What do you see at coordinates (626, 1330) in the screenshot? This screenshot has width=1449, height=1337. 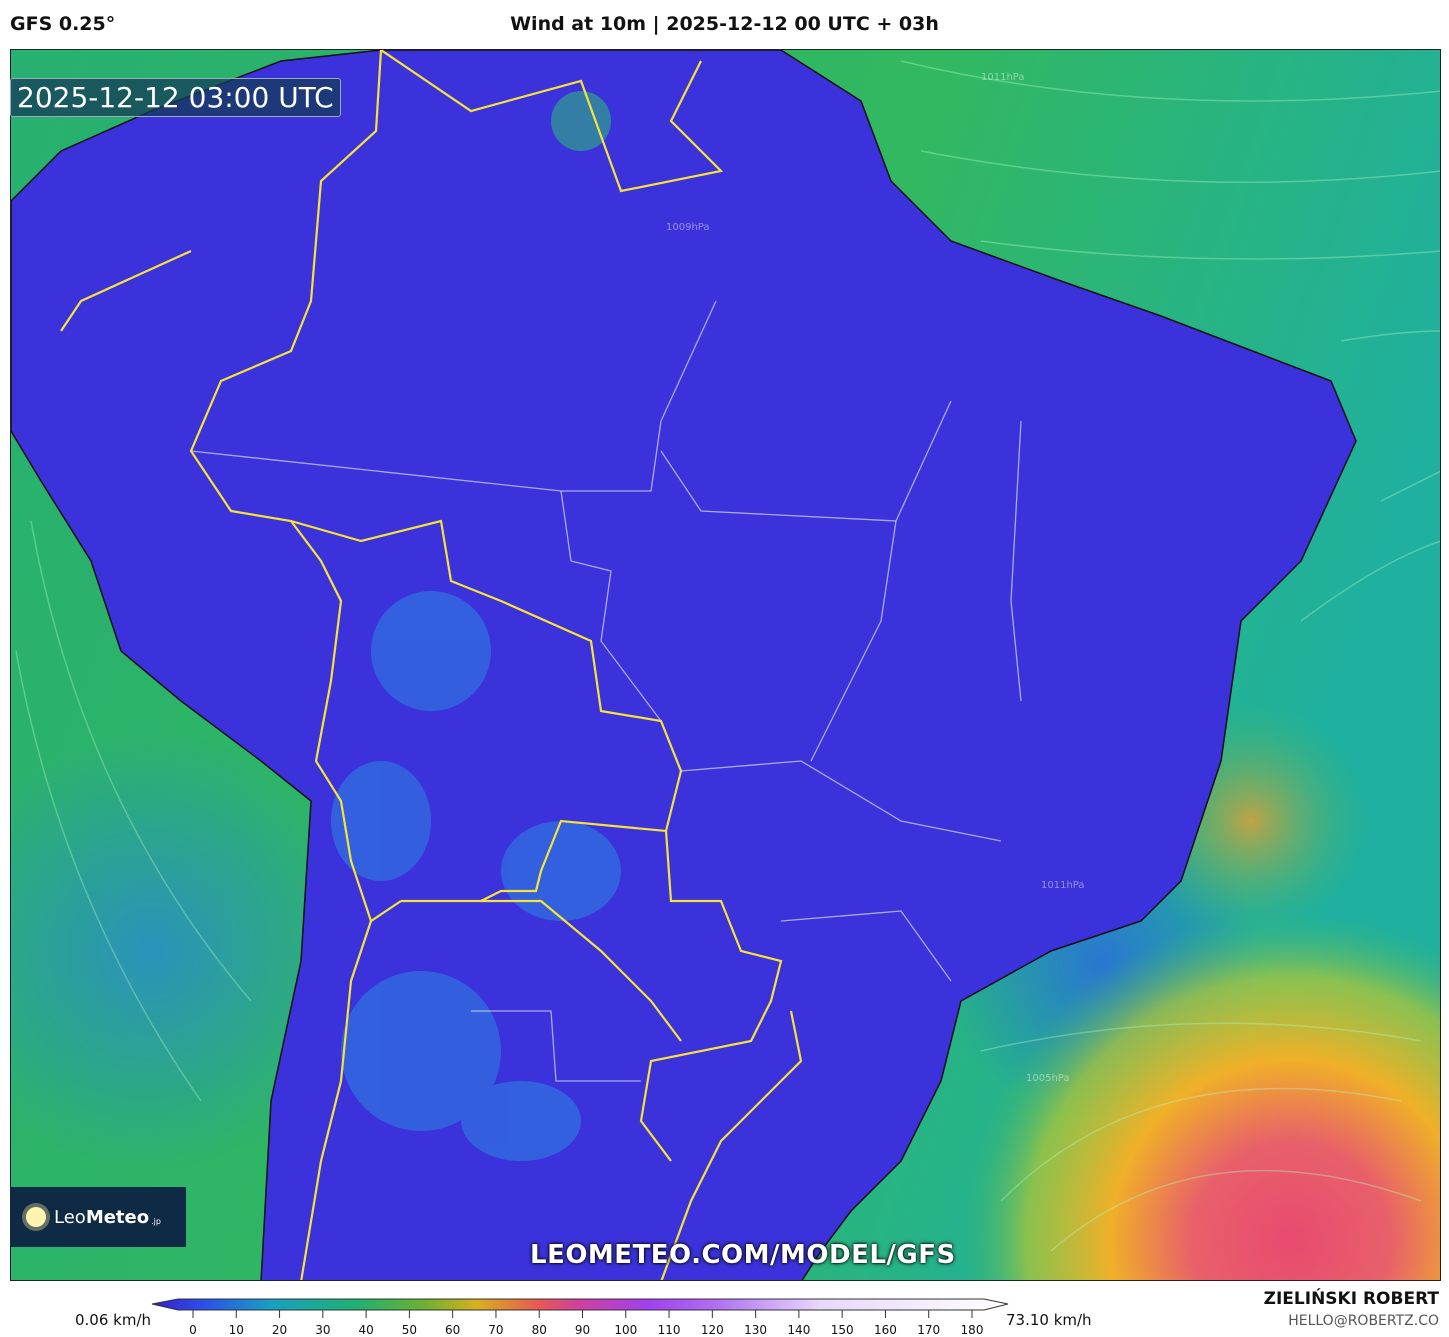 I see `colorbar-tick-label: 100` at bounding box center [626, 1330].